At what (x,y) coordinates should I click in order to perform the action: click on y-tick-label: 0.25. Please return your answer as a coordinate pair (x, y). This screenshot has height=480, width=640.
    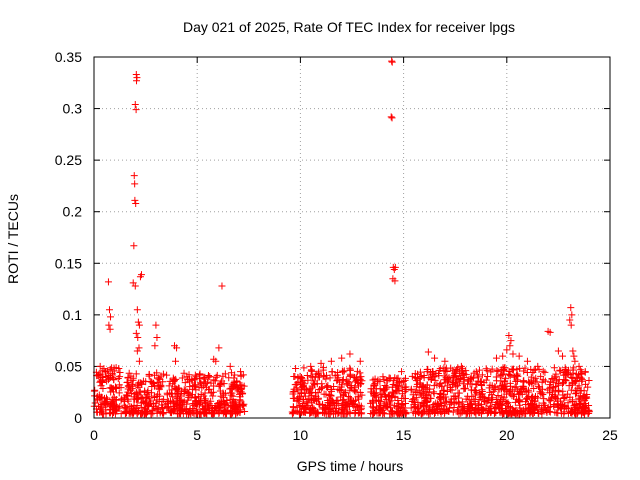
    Looking at the image, I should click on (68, 160).